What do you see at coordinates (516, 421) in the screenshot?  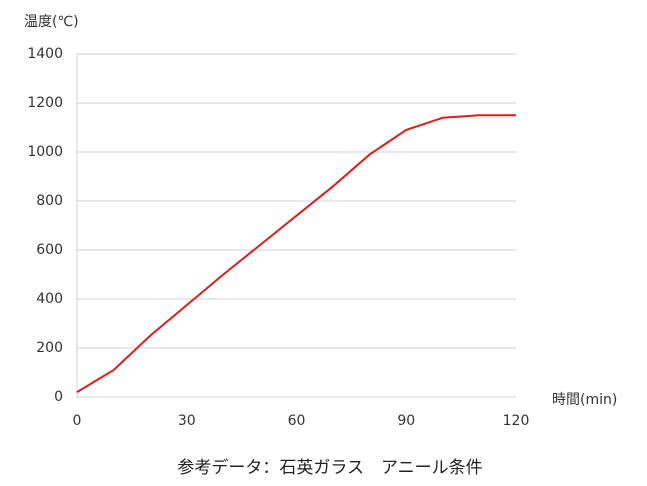 I see `x-tick-label: 120` at bounding box center [516, 421].